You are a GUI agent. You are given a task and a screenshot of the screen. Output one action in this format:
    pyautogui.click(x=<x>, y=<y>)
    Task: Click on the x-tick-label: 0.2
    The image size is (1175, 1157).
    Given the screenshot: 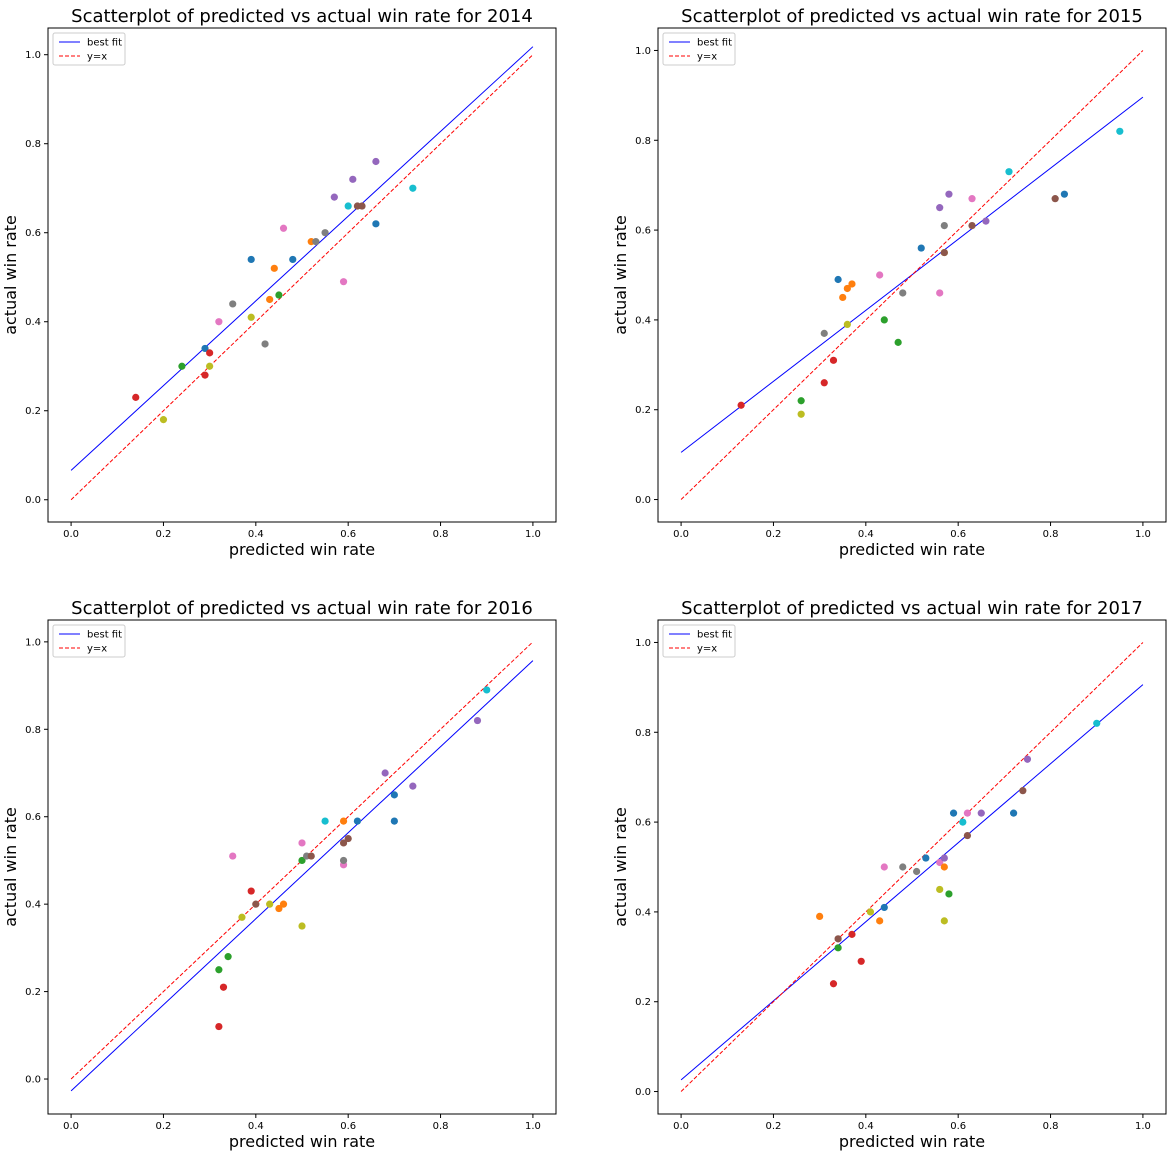 What is the action you would take?
    pyautogui.click(x=774, y=534)
    